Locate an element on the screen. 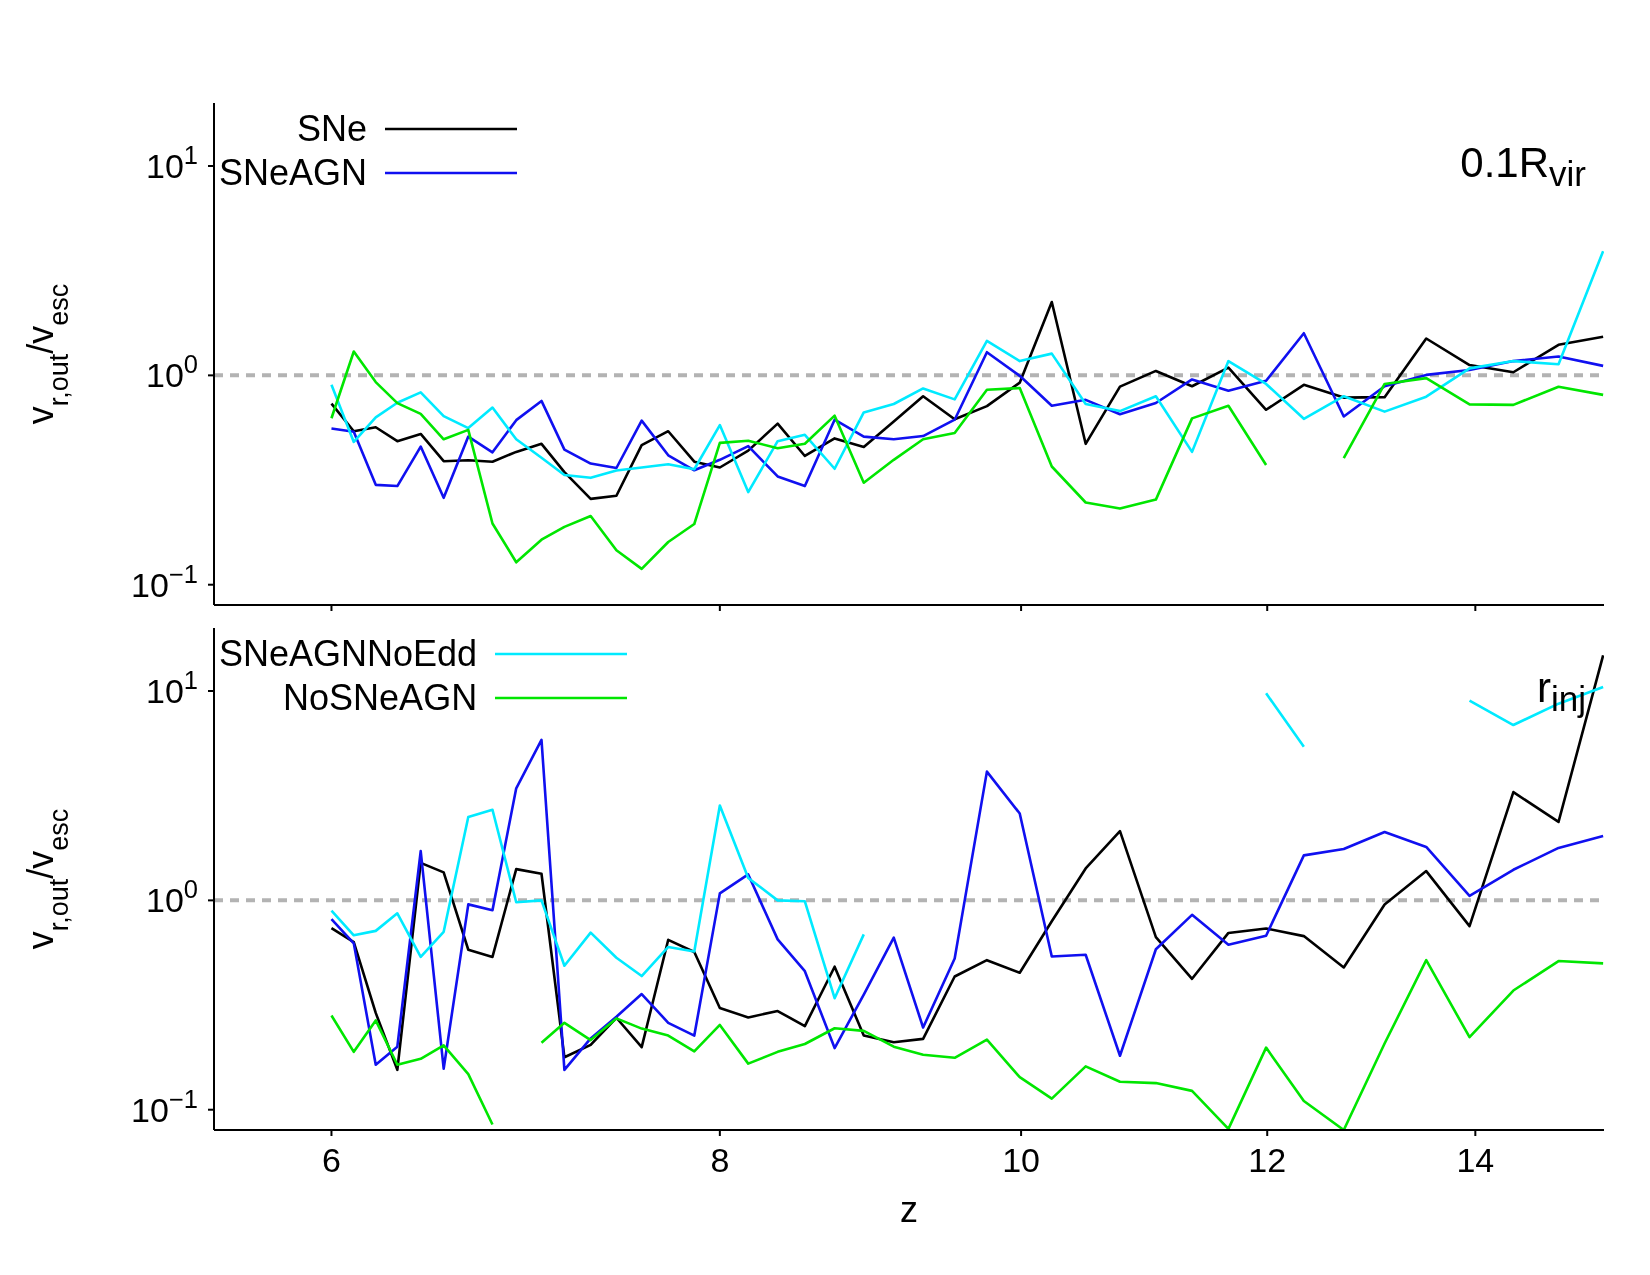 This screenshot has height=1275, width=1650. legend-label: SNeAGNNoEdd is located at coordinates (348, 654).